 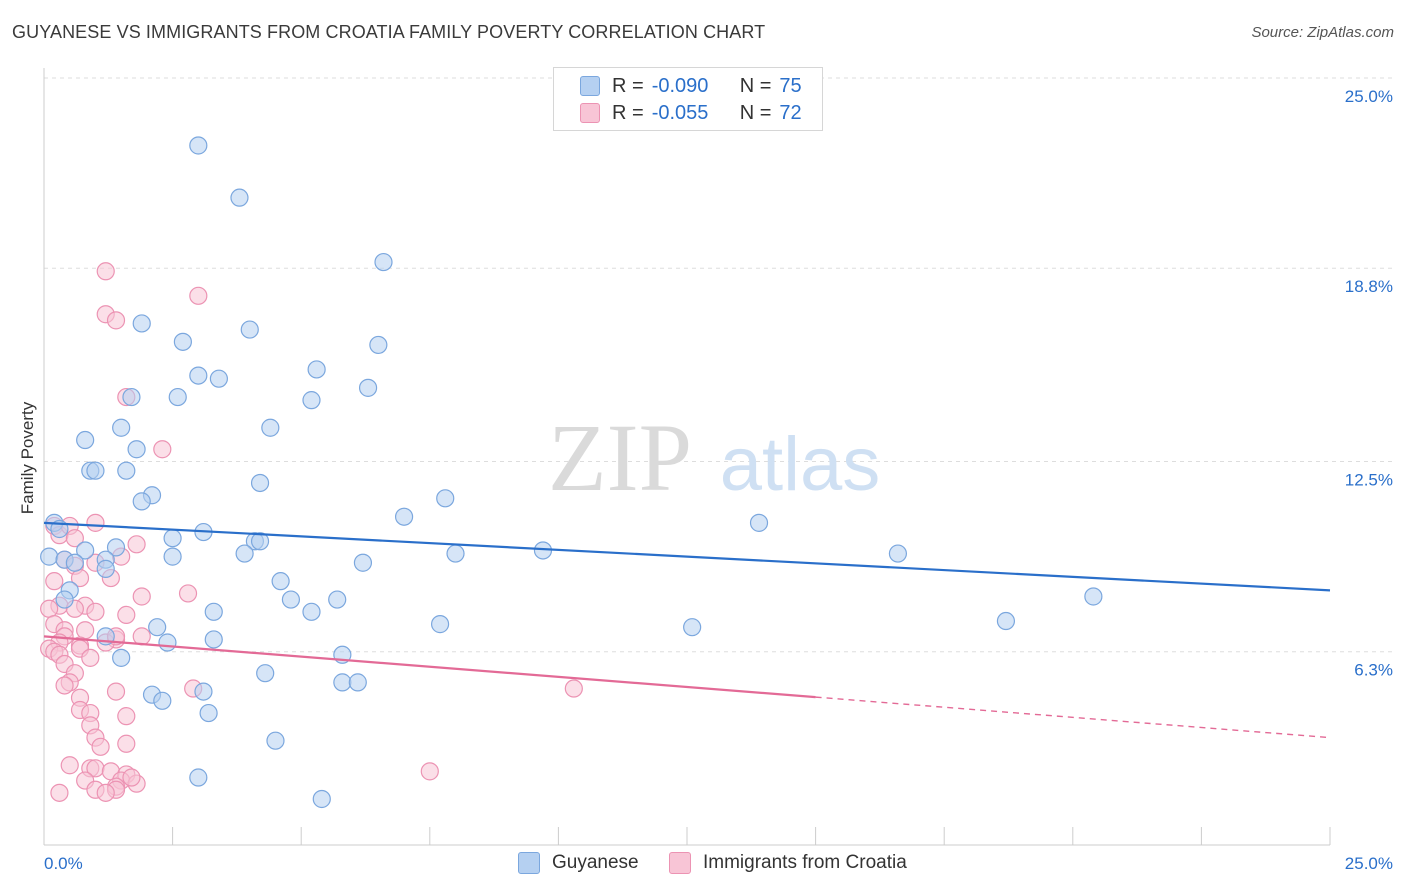 I want to click on y-tick-label: 6.3%, so click(x=1373, y=670).